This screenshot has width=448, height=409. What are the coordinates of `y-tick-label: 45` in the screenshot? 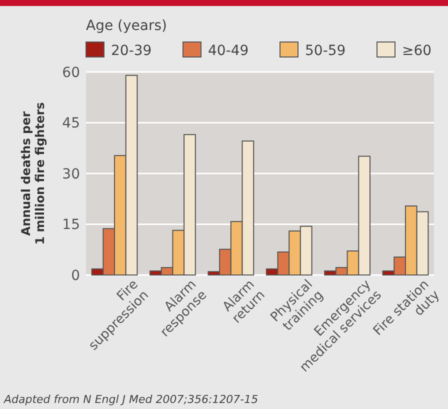 It's located at (71, 124).